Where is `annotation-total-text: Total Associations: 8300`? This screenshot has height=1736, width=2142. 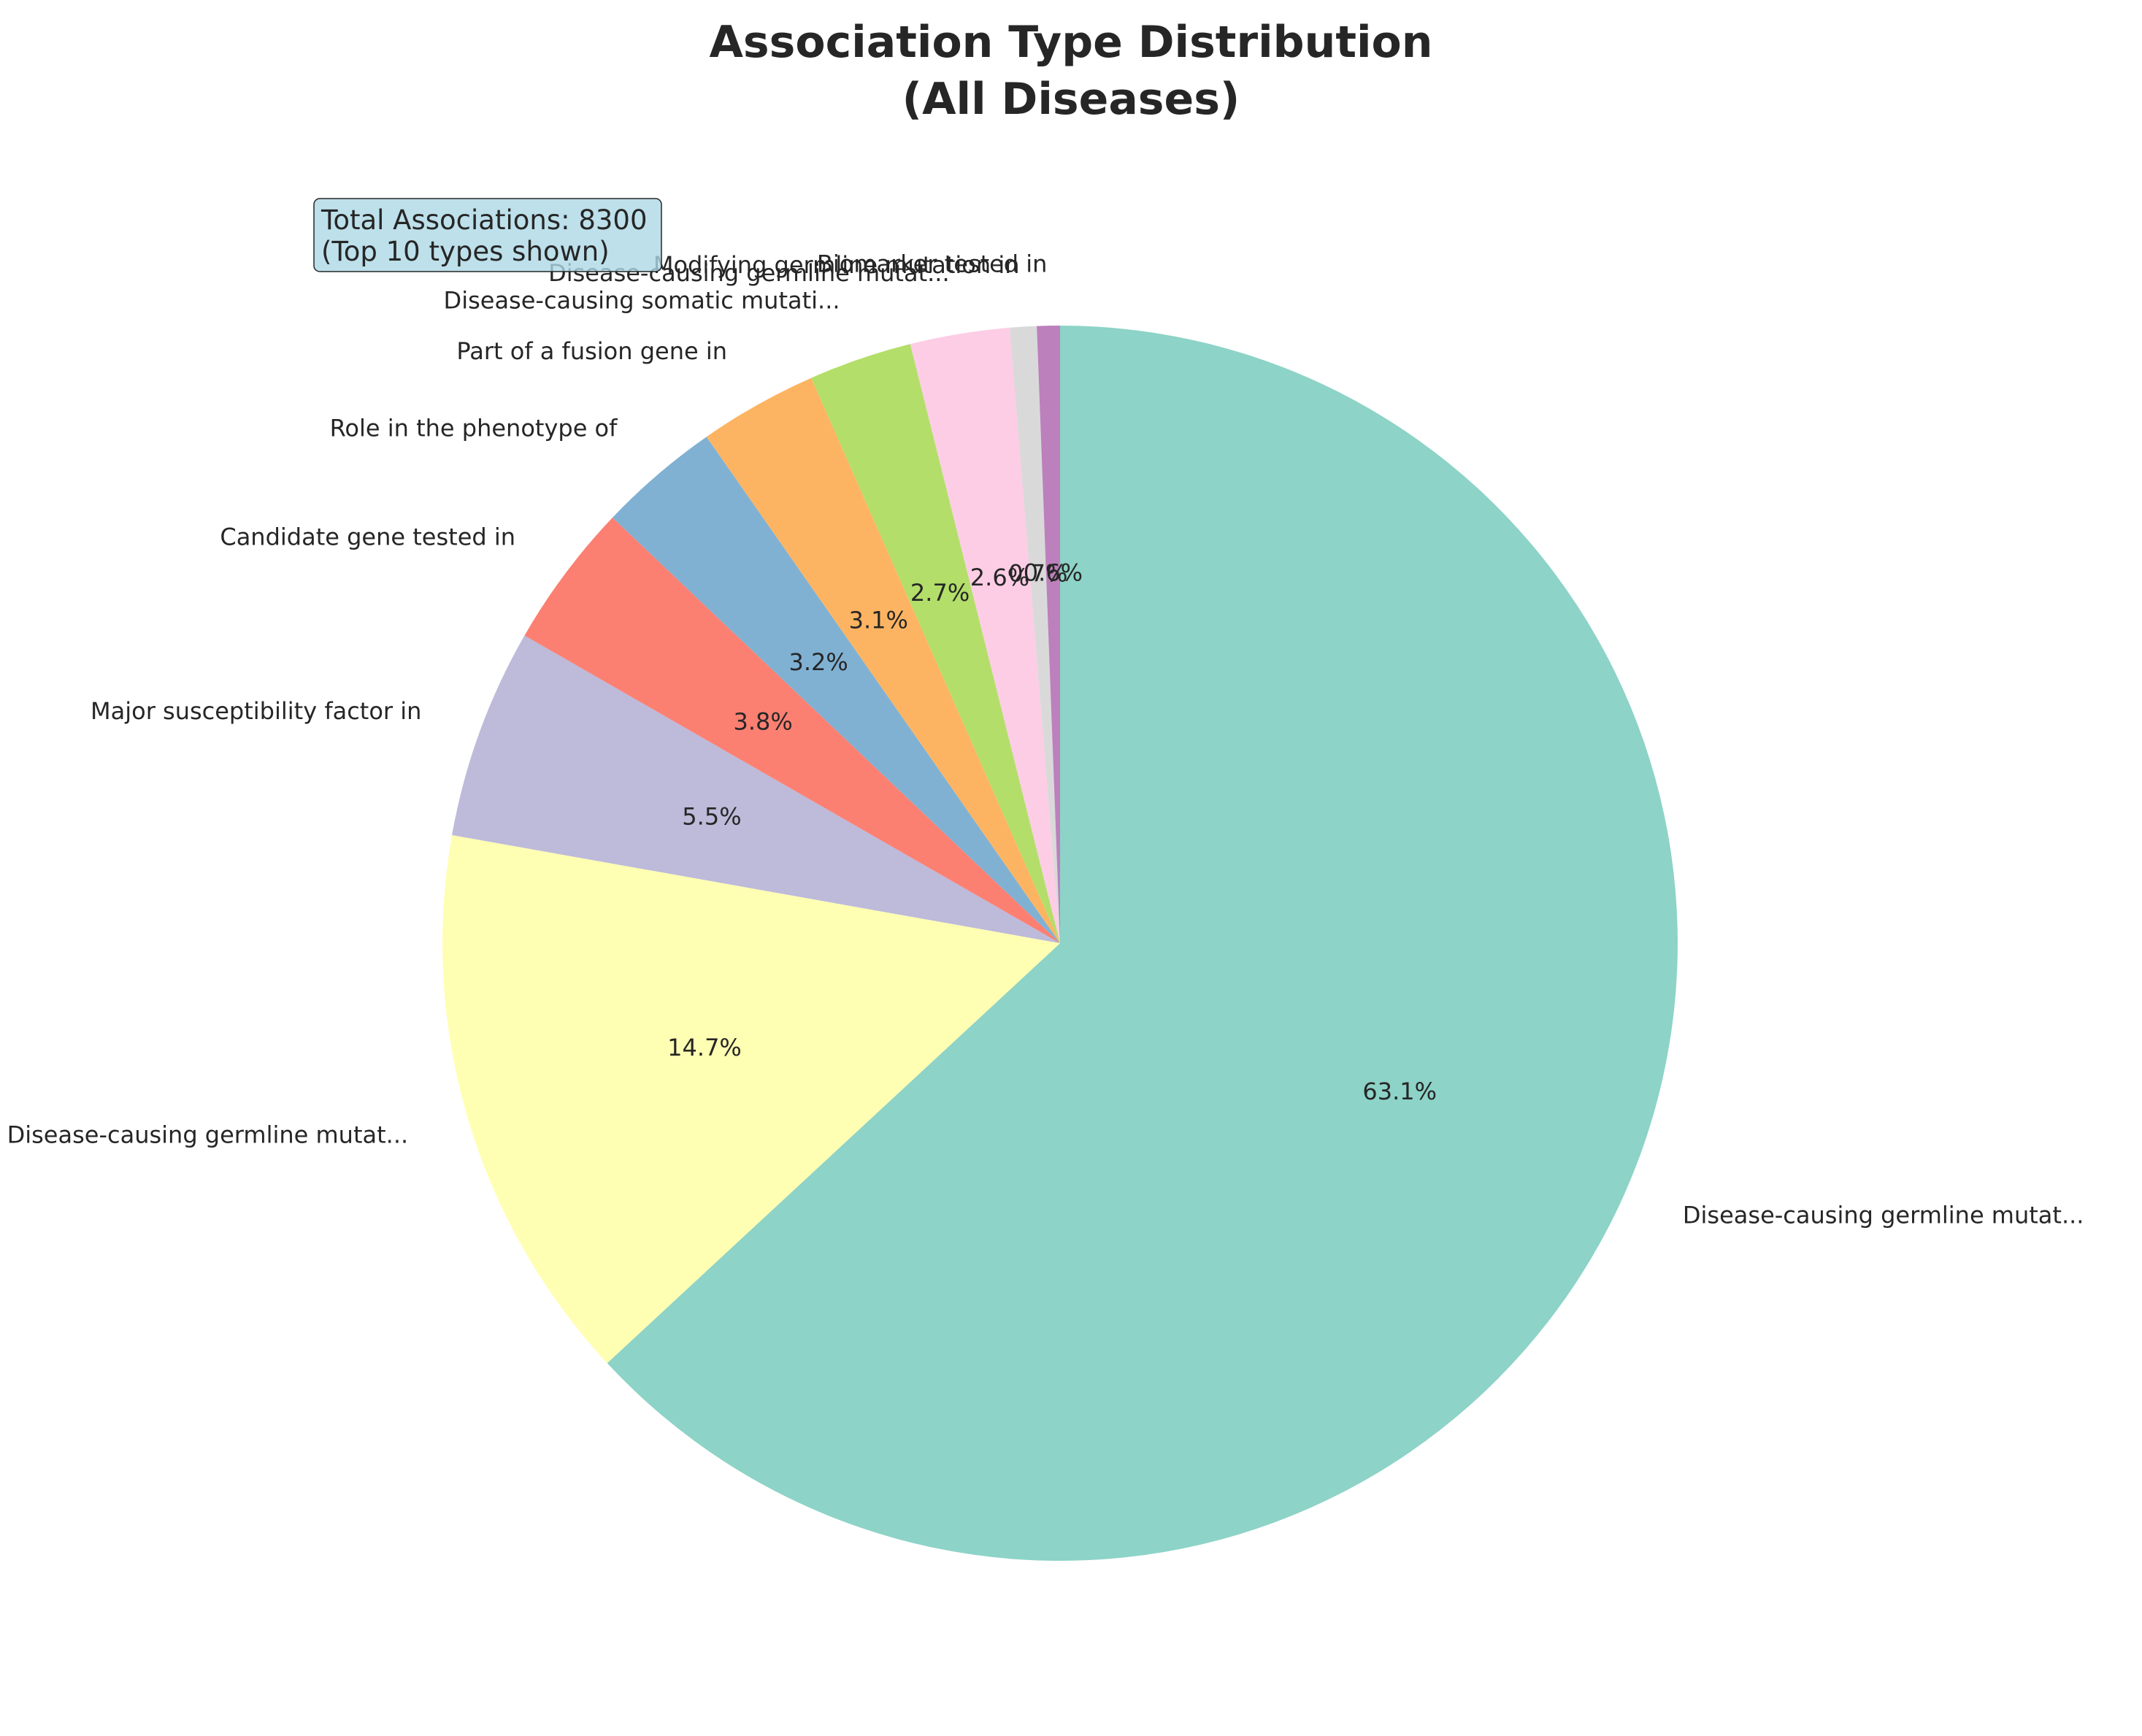
annotation-total-text: Total Associations: 8300 is located at coordinates (484, 220).